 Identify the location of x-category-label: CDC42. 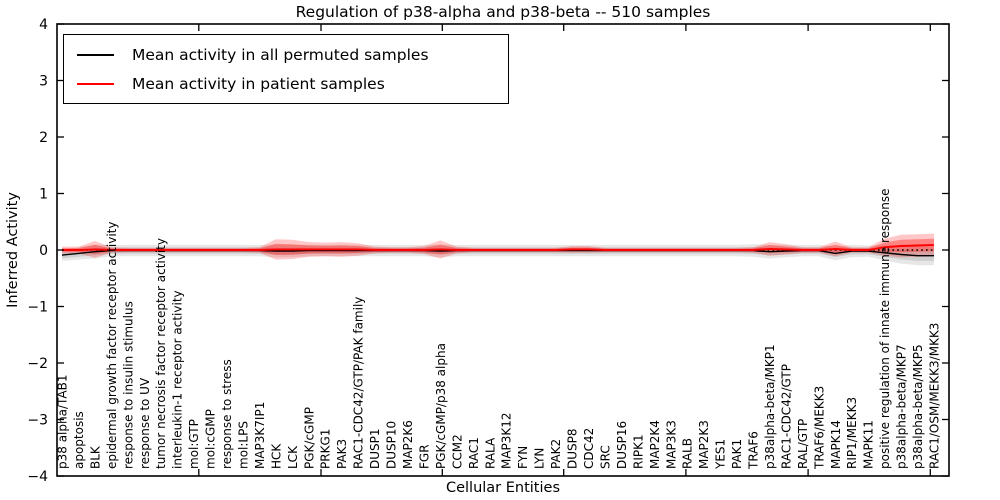
(589, 448).